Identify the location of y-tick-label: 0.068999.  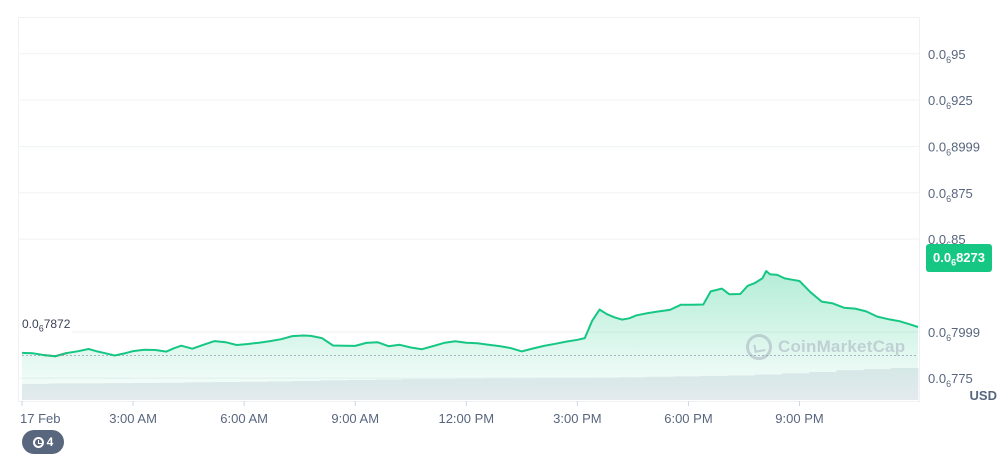
(954, 149).